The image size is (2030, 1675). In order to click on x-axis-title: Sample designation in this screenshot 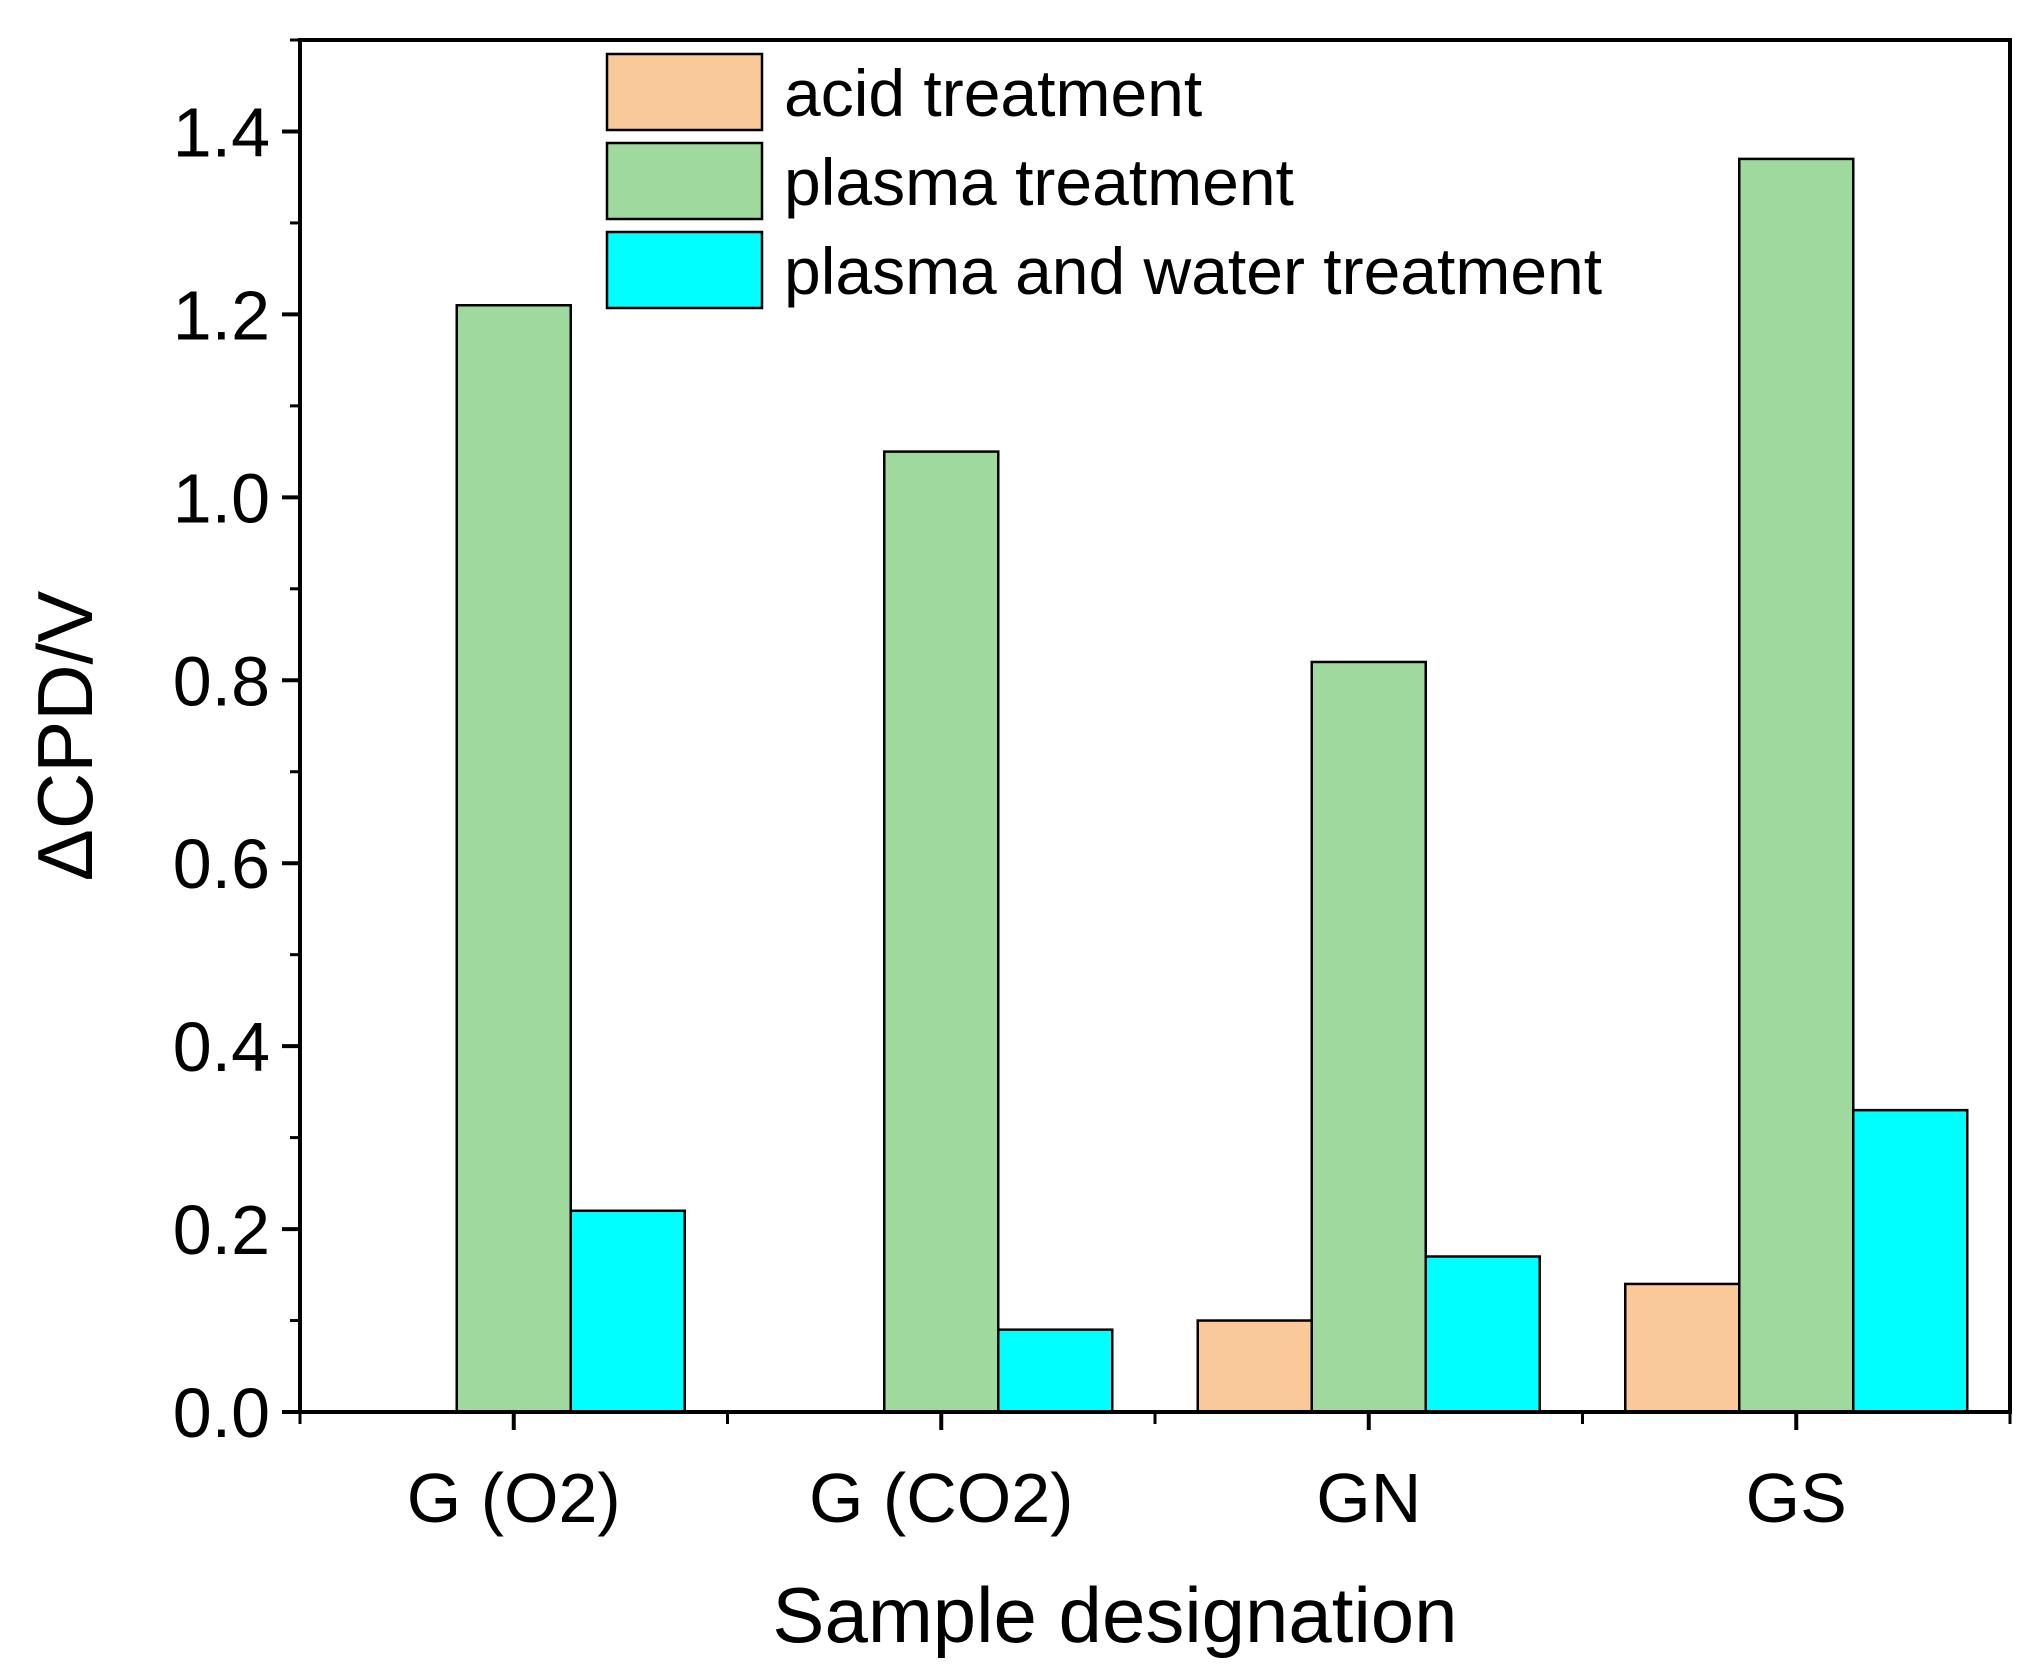, I will do `click(1114, 1615)`.